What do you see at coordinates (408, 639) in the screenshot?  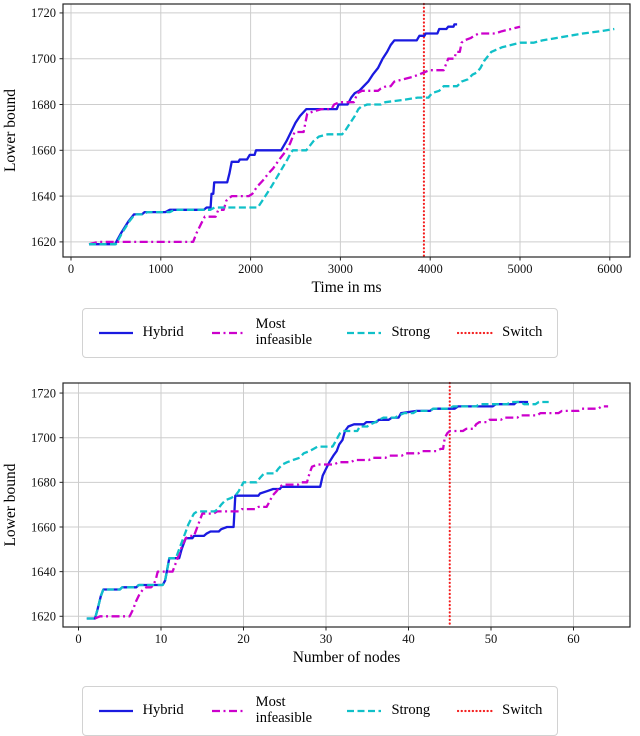 I see `x-tick-label: 40` at bounding box center [408, 639].